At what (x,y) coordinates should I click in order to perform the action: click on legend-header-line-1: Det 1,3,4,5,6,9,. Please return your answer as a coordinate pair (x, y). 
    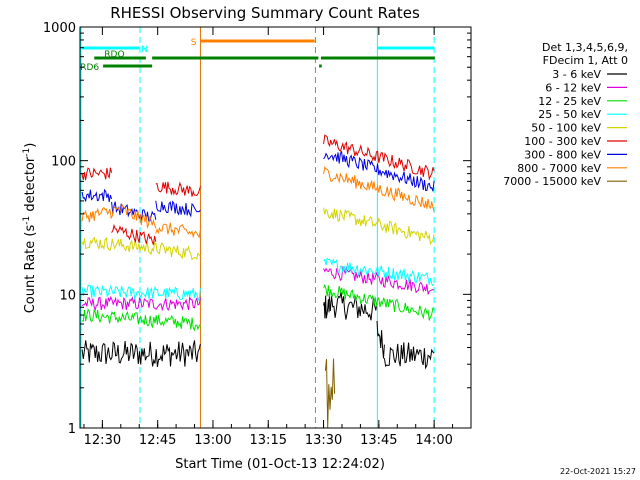
    Looking at the image, I should click on (585, 47).